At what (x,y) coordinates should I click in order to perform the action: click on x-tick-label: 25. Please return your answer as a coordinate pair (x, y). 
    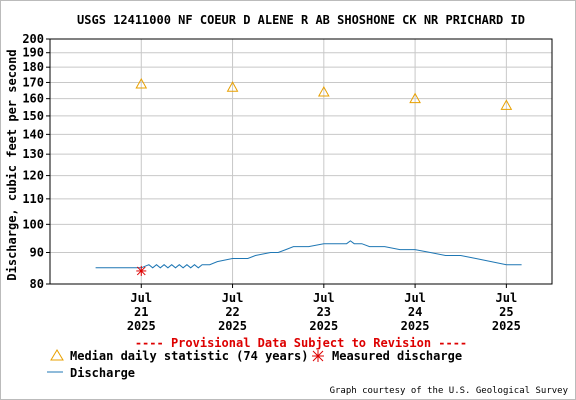
    Looking at the image, I should click on (506, 312).